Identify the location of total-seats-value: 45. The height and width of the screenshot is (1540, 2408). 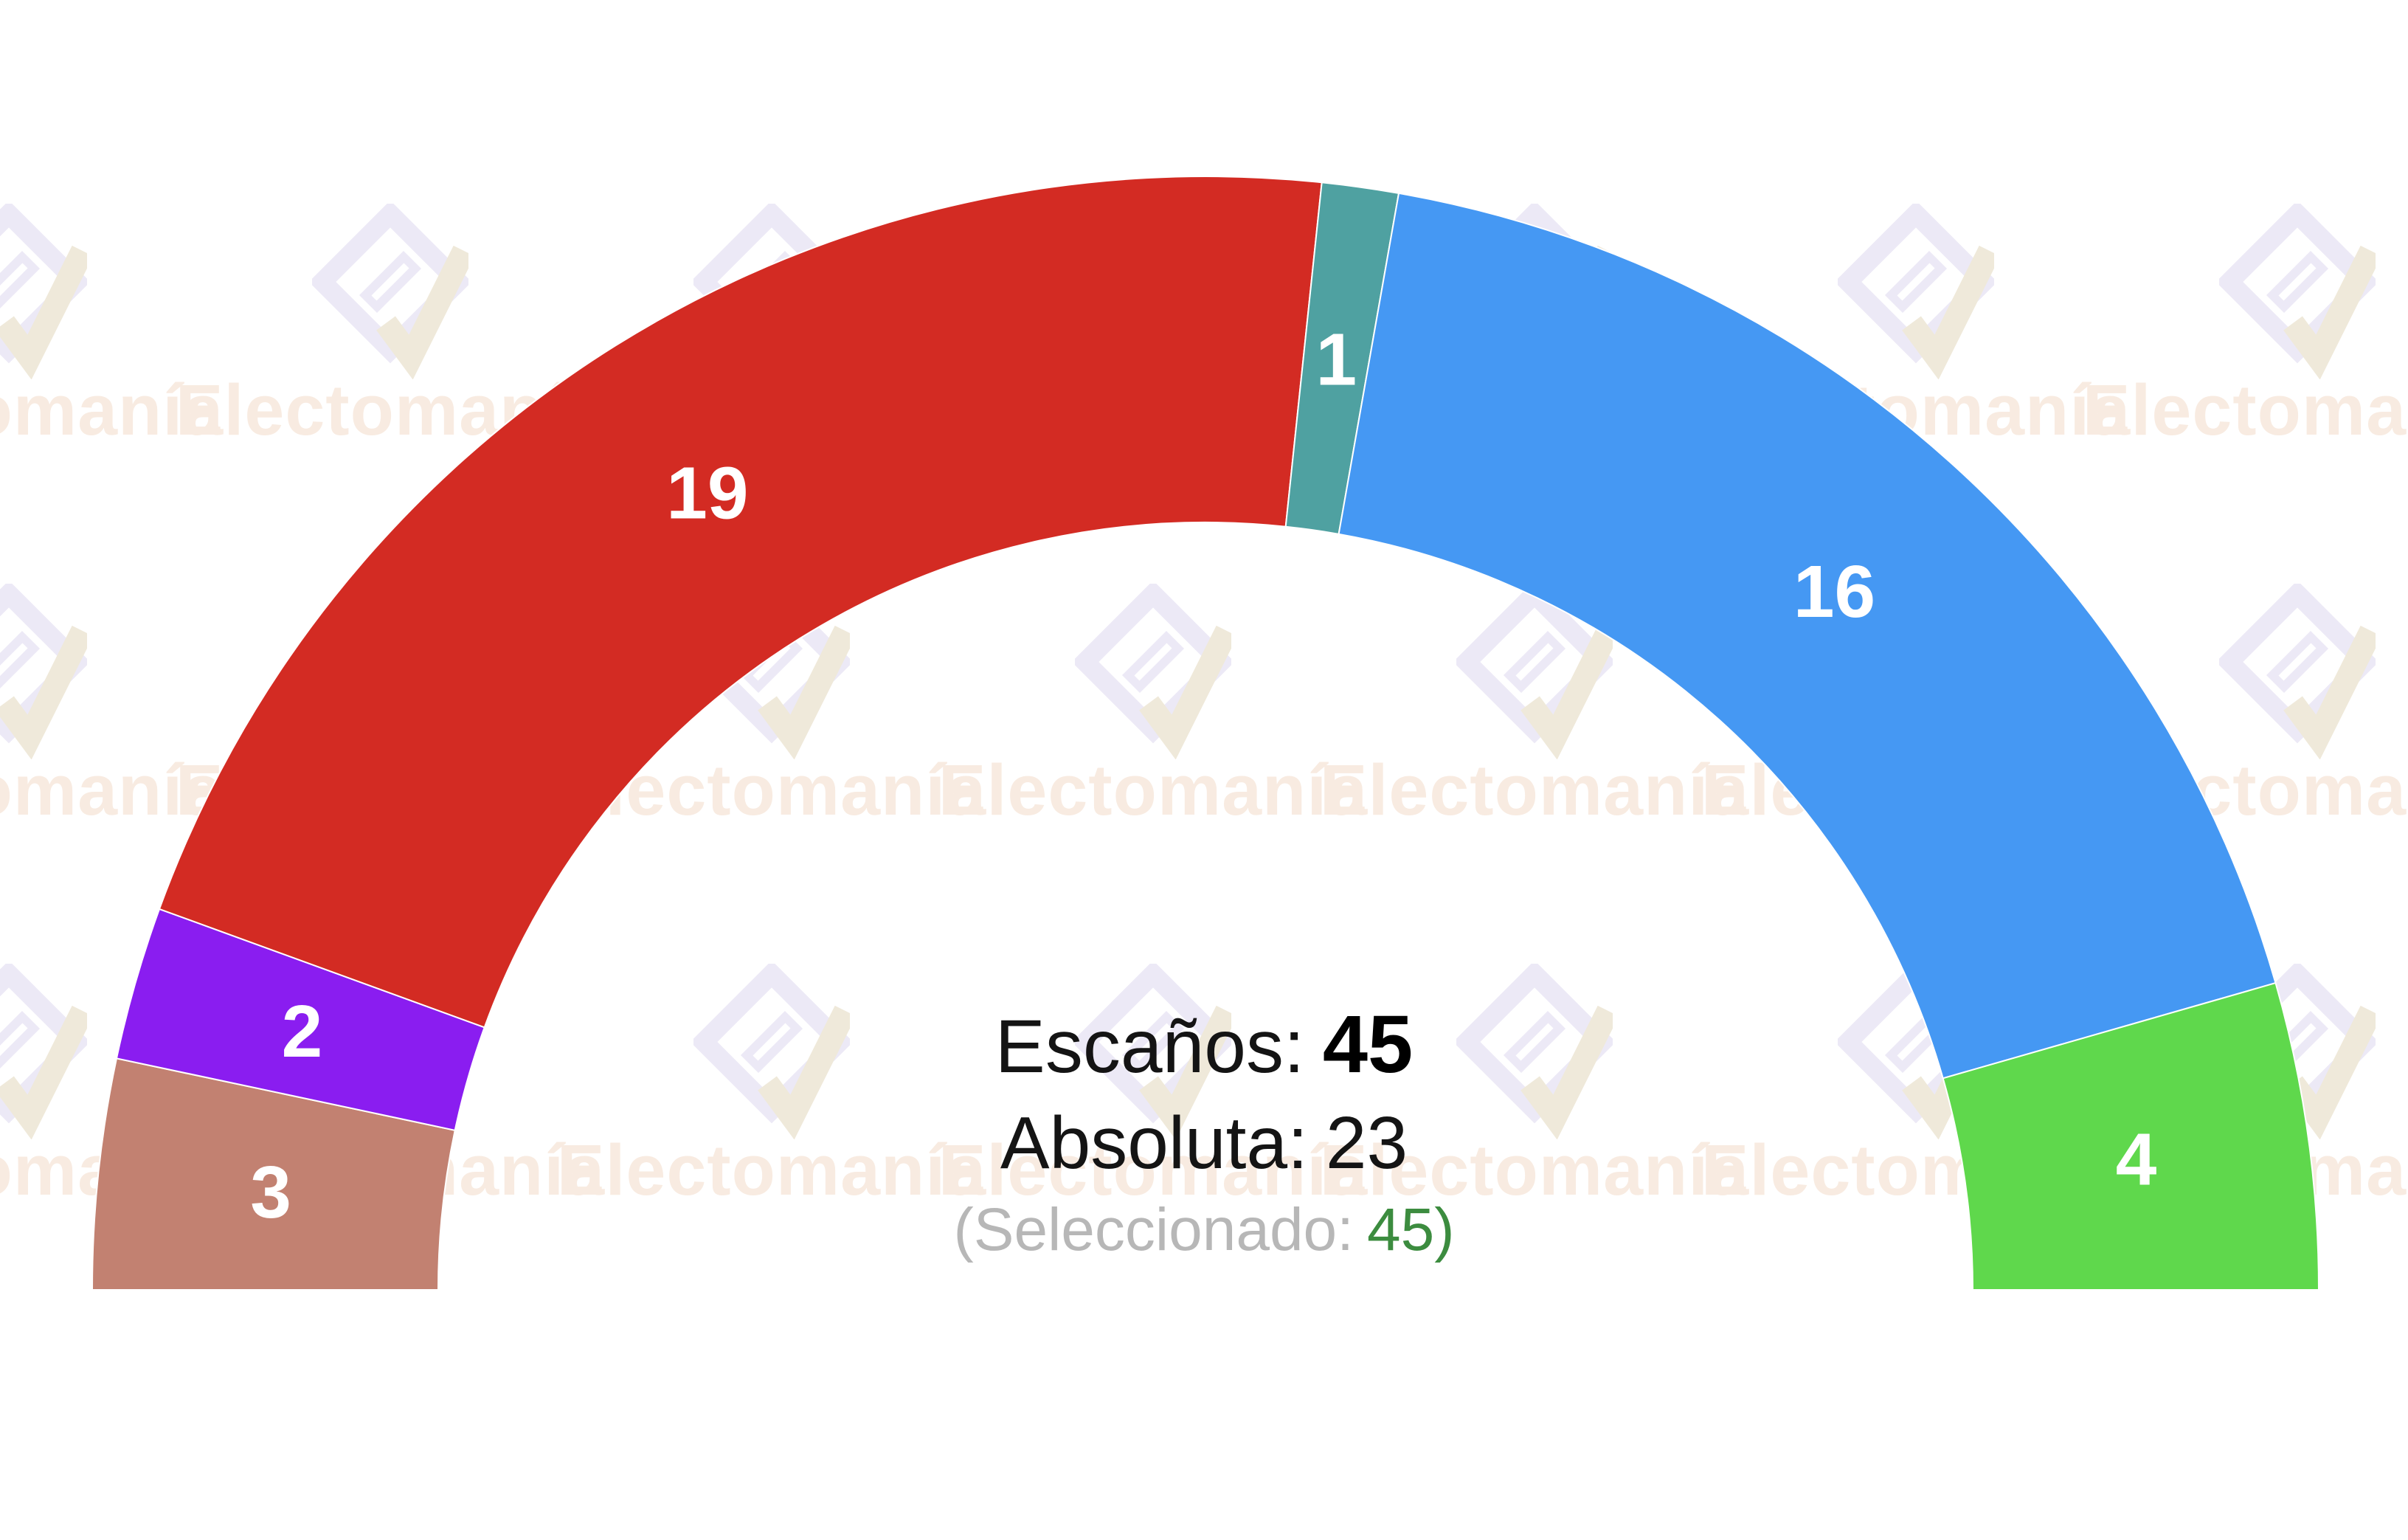
(1368, 1044).